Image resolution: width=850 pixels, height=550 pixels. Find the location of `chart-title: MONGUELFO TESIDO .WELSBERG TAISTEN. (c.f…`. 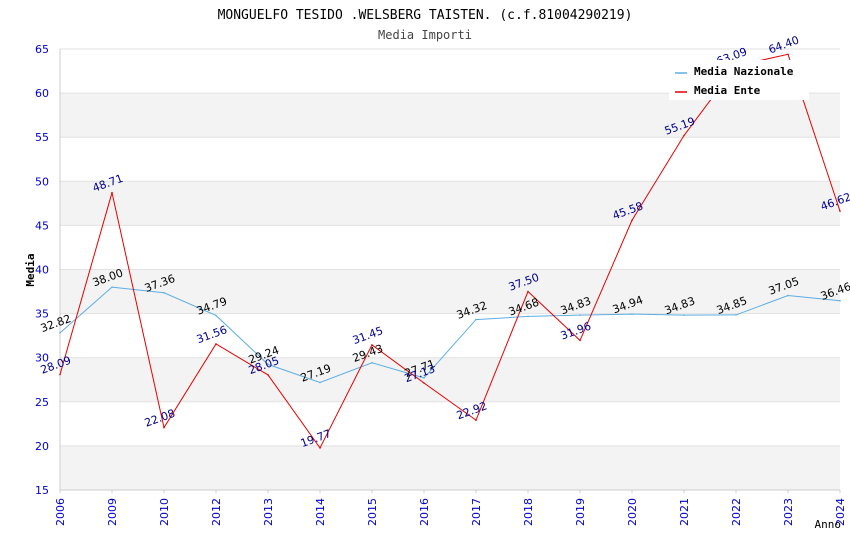

chart-title: MONGUELFO TESIDO .WELSBERG TAISTEN. (c.f… is located at coordinates (425, 15).